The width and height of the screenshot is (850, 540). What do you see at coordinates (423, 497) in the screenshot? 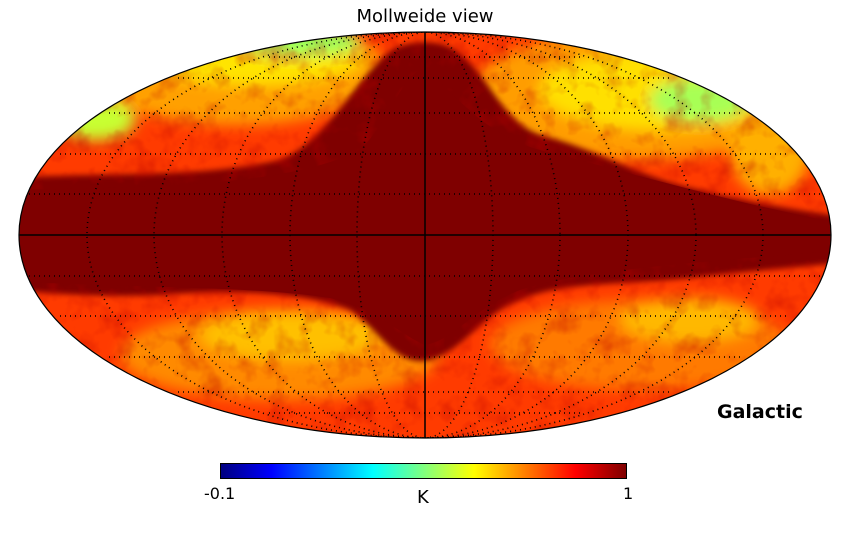
I see `colorbar-unit-label: K` at bounding box center [423, 497].